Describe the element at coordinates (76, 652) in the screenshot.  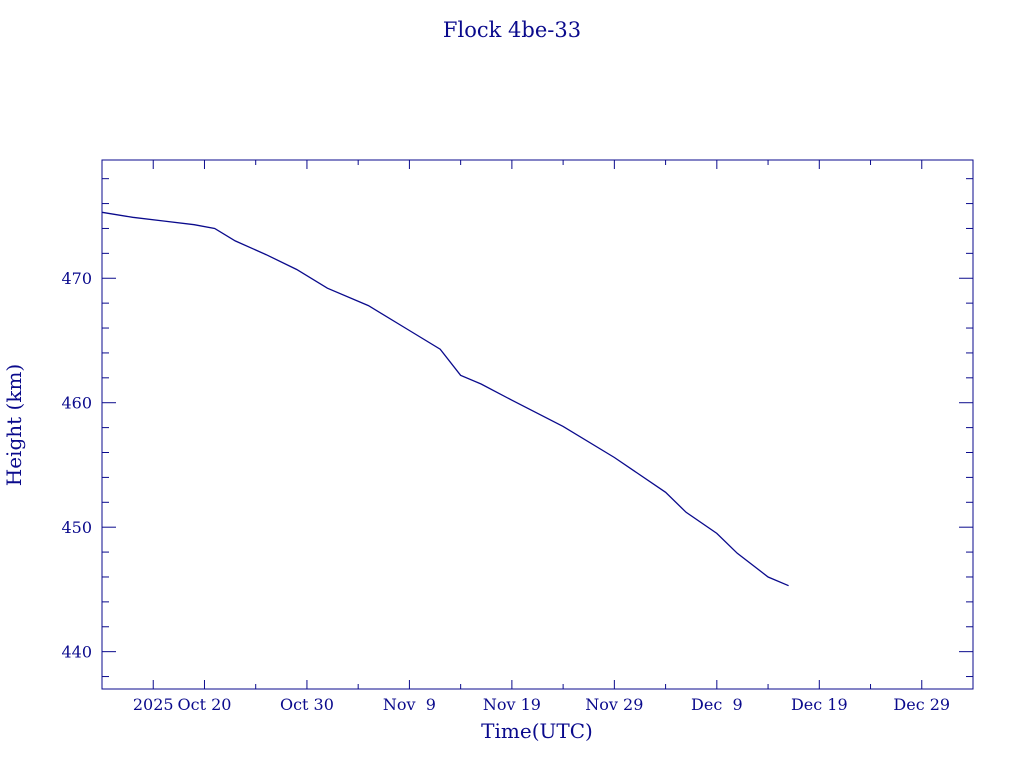
I see `y-tick-label: 440` at that location.